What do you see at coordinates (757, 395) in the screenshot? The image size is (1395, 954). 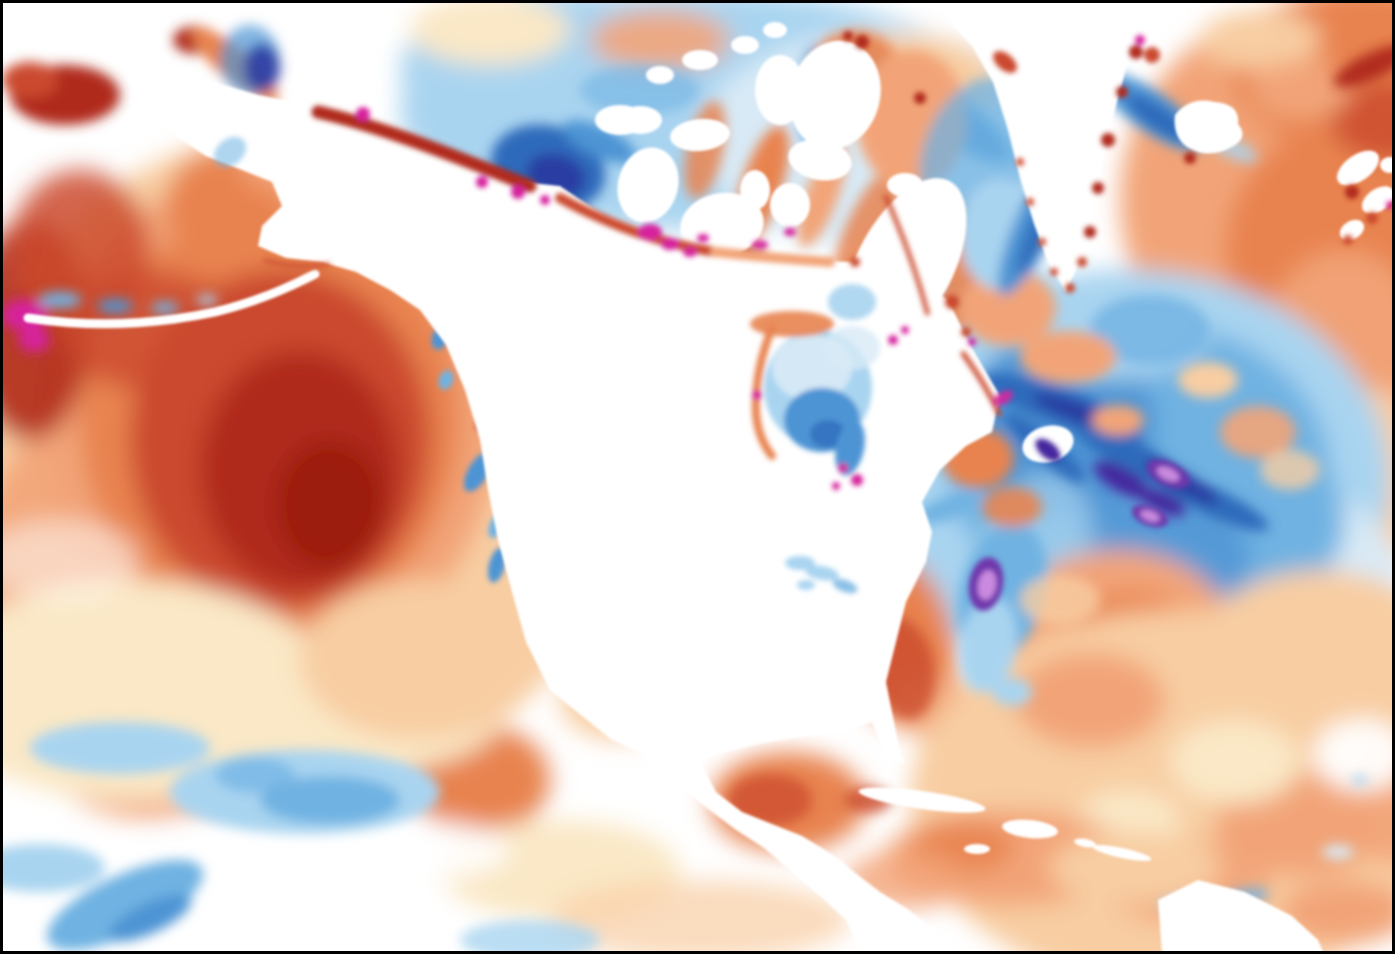 I see `hudson-bay-extreme-dab` at bounding box center [757, 395].